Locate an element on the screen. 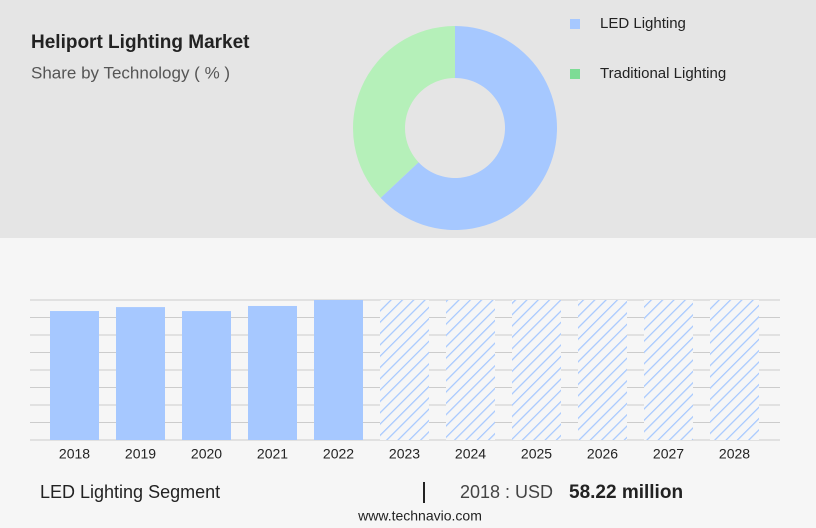 This screenshot has height=528, width=816. x-tick-label: 2025 is located at coordinates (536, 454).